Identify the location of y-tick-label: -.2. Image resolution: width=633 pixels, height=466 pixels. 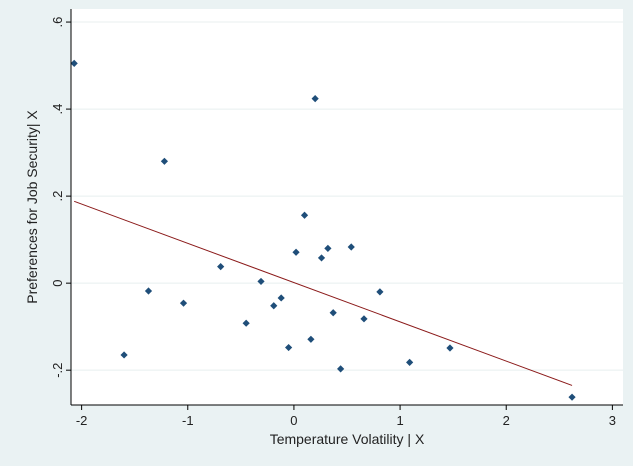
(57, 370).